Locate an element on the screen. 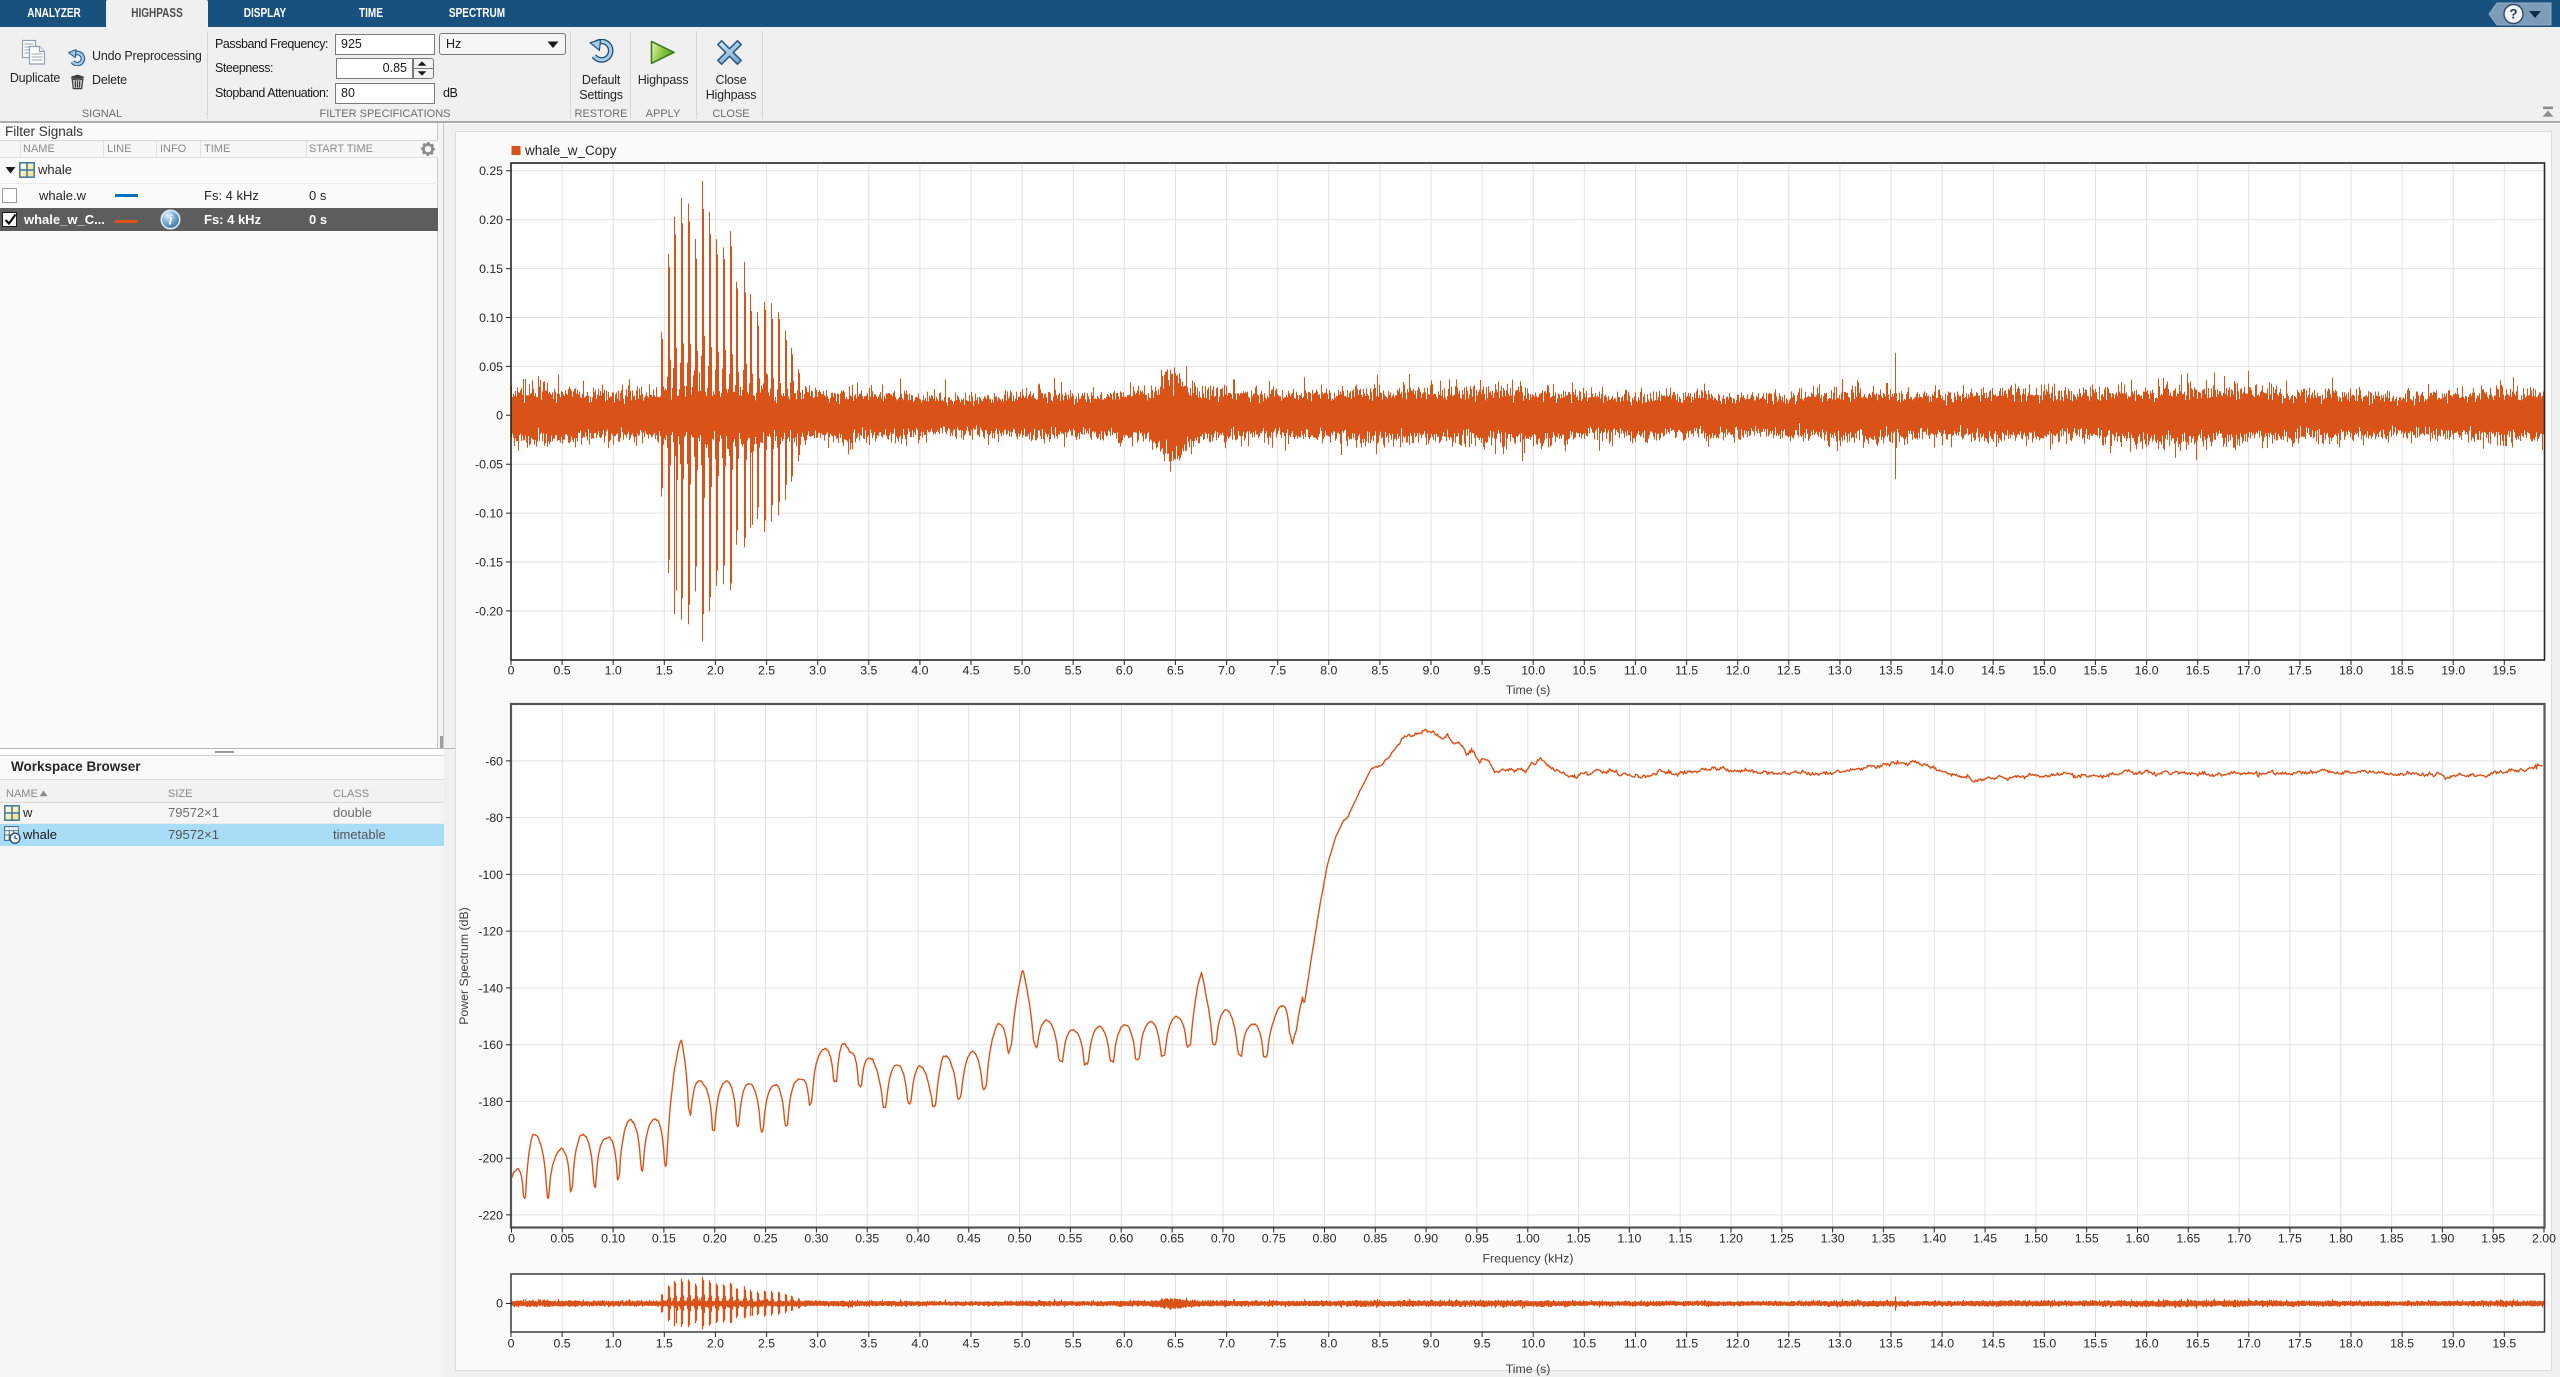 The image size is (2560, 1377). svg-text: 1.80 is located at coordinates (2341, 1239).